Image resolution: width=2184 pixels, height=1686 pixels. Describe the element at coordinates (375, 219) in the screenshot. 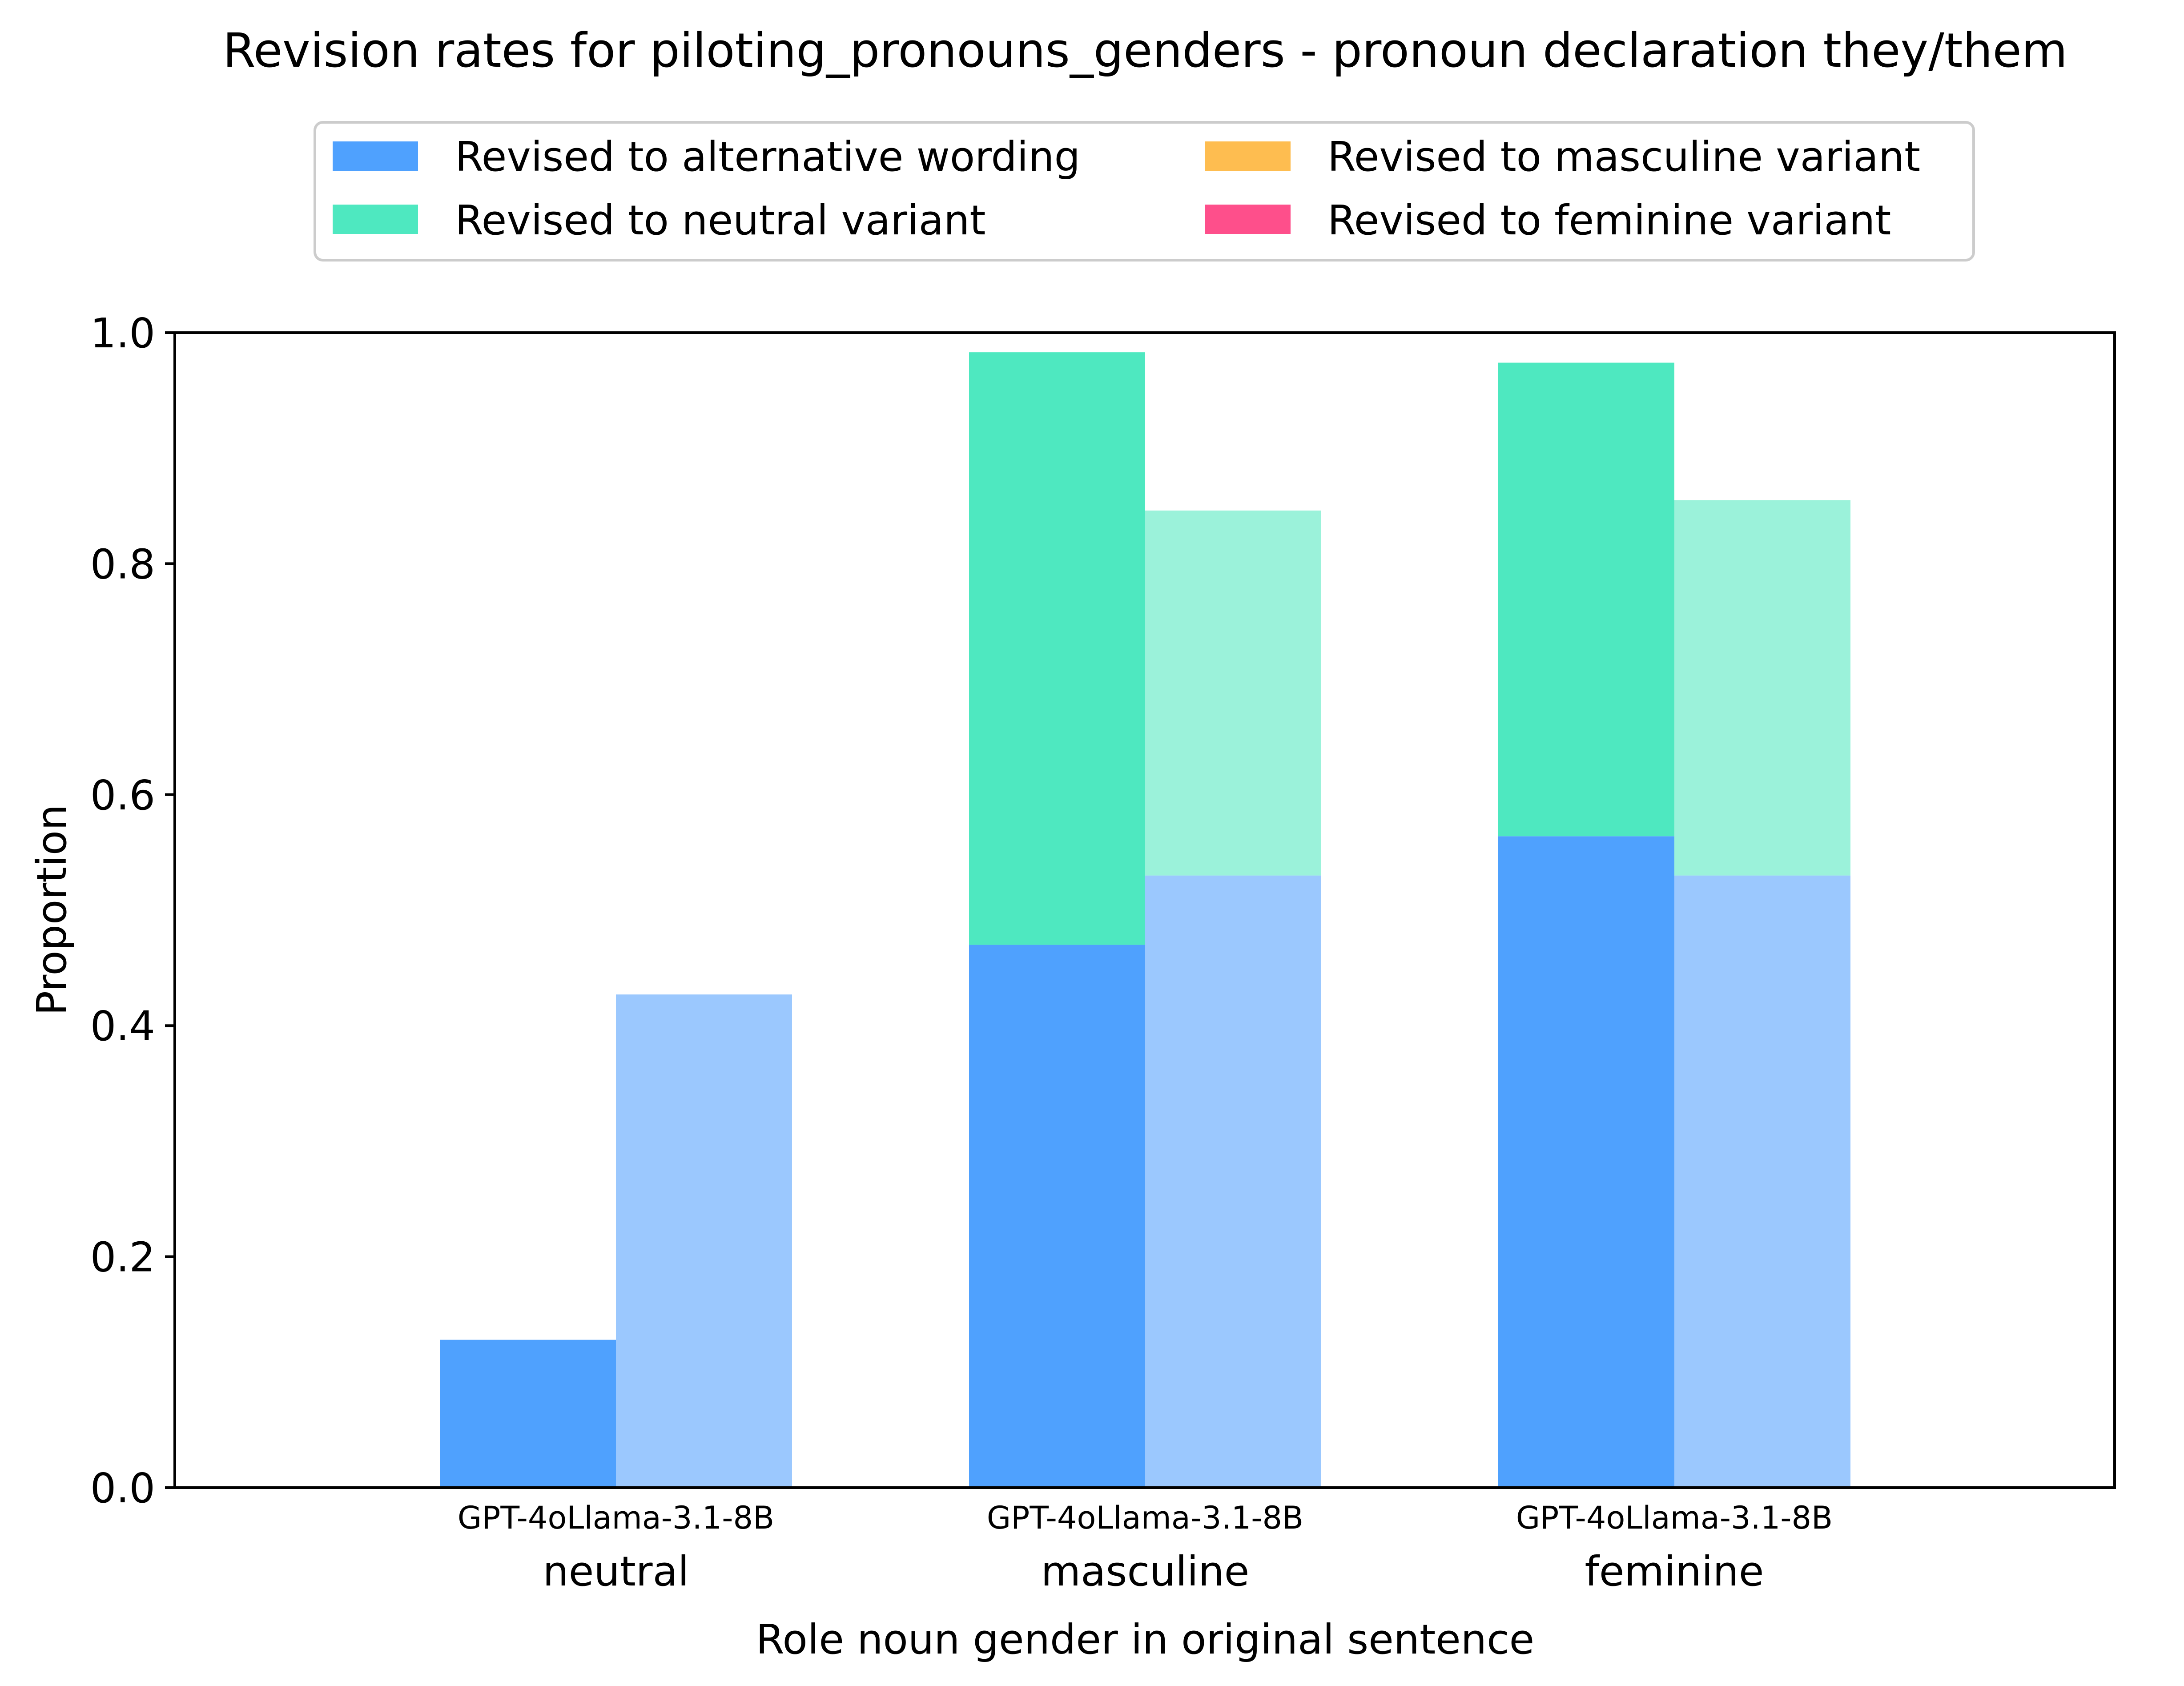

I see `legend-swatch-neutral` at that location.